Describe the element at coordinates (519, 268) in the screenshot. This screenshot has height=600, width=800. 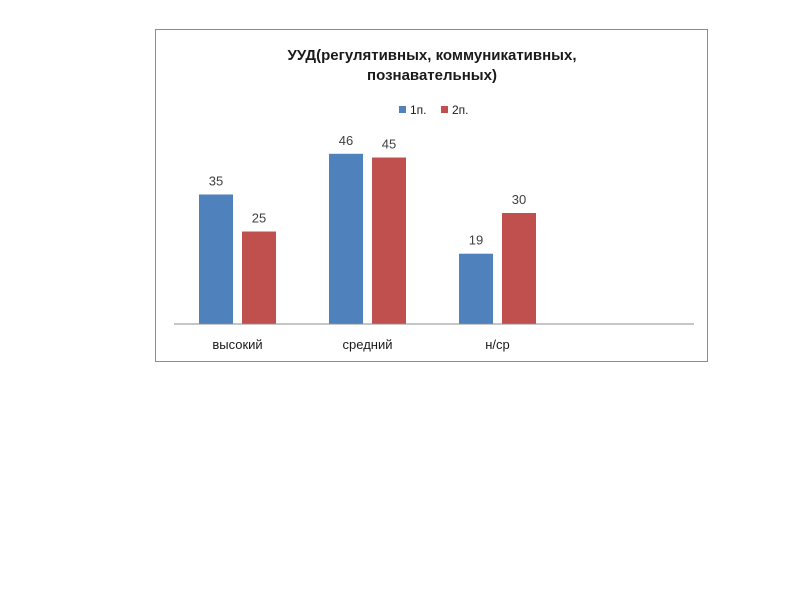
I see `bar-н/ср-series-2` at that location.